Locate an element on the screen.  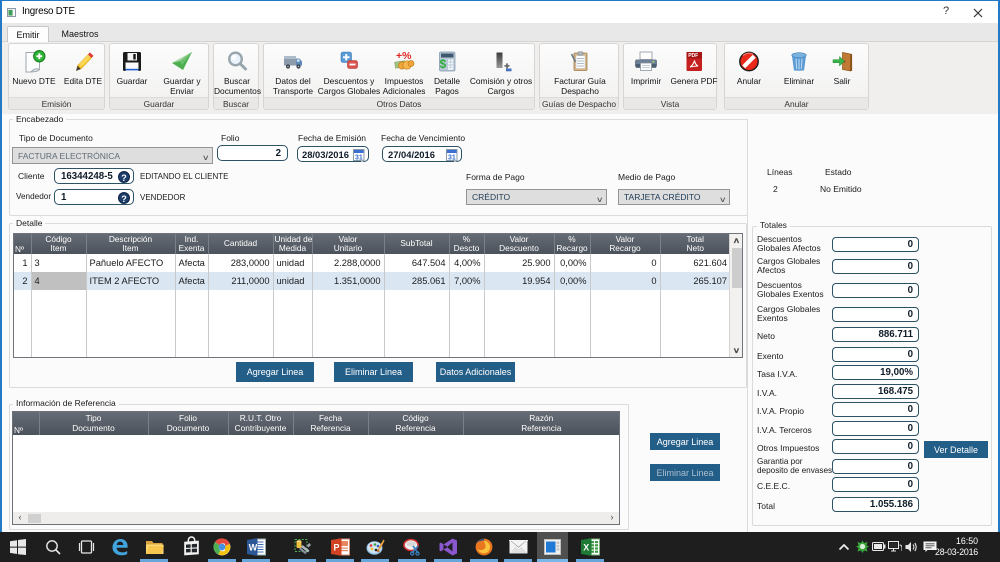
svg-text: P is located at coordinates (337, 548).